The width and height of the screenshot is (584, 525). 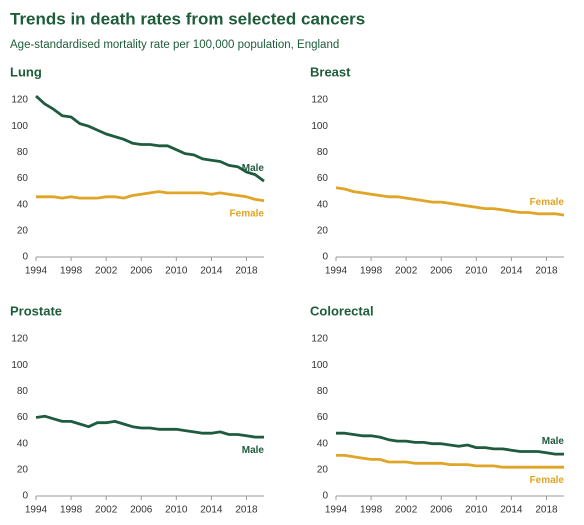 What do you see at coordinates (26, 71) in the screenshot?
I see `panel-title: Lung` at bounding box center [26, 71].